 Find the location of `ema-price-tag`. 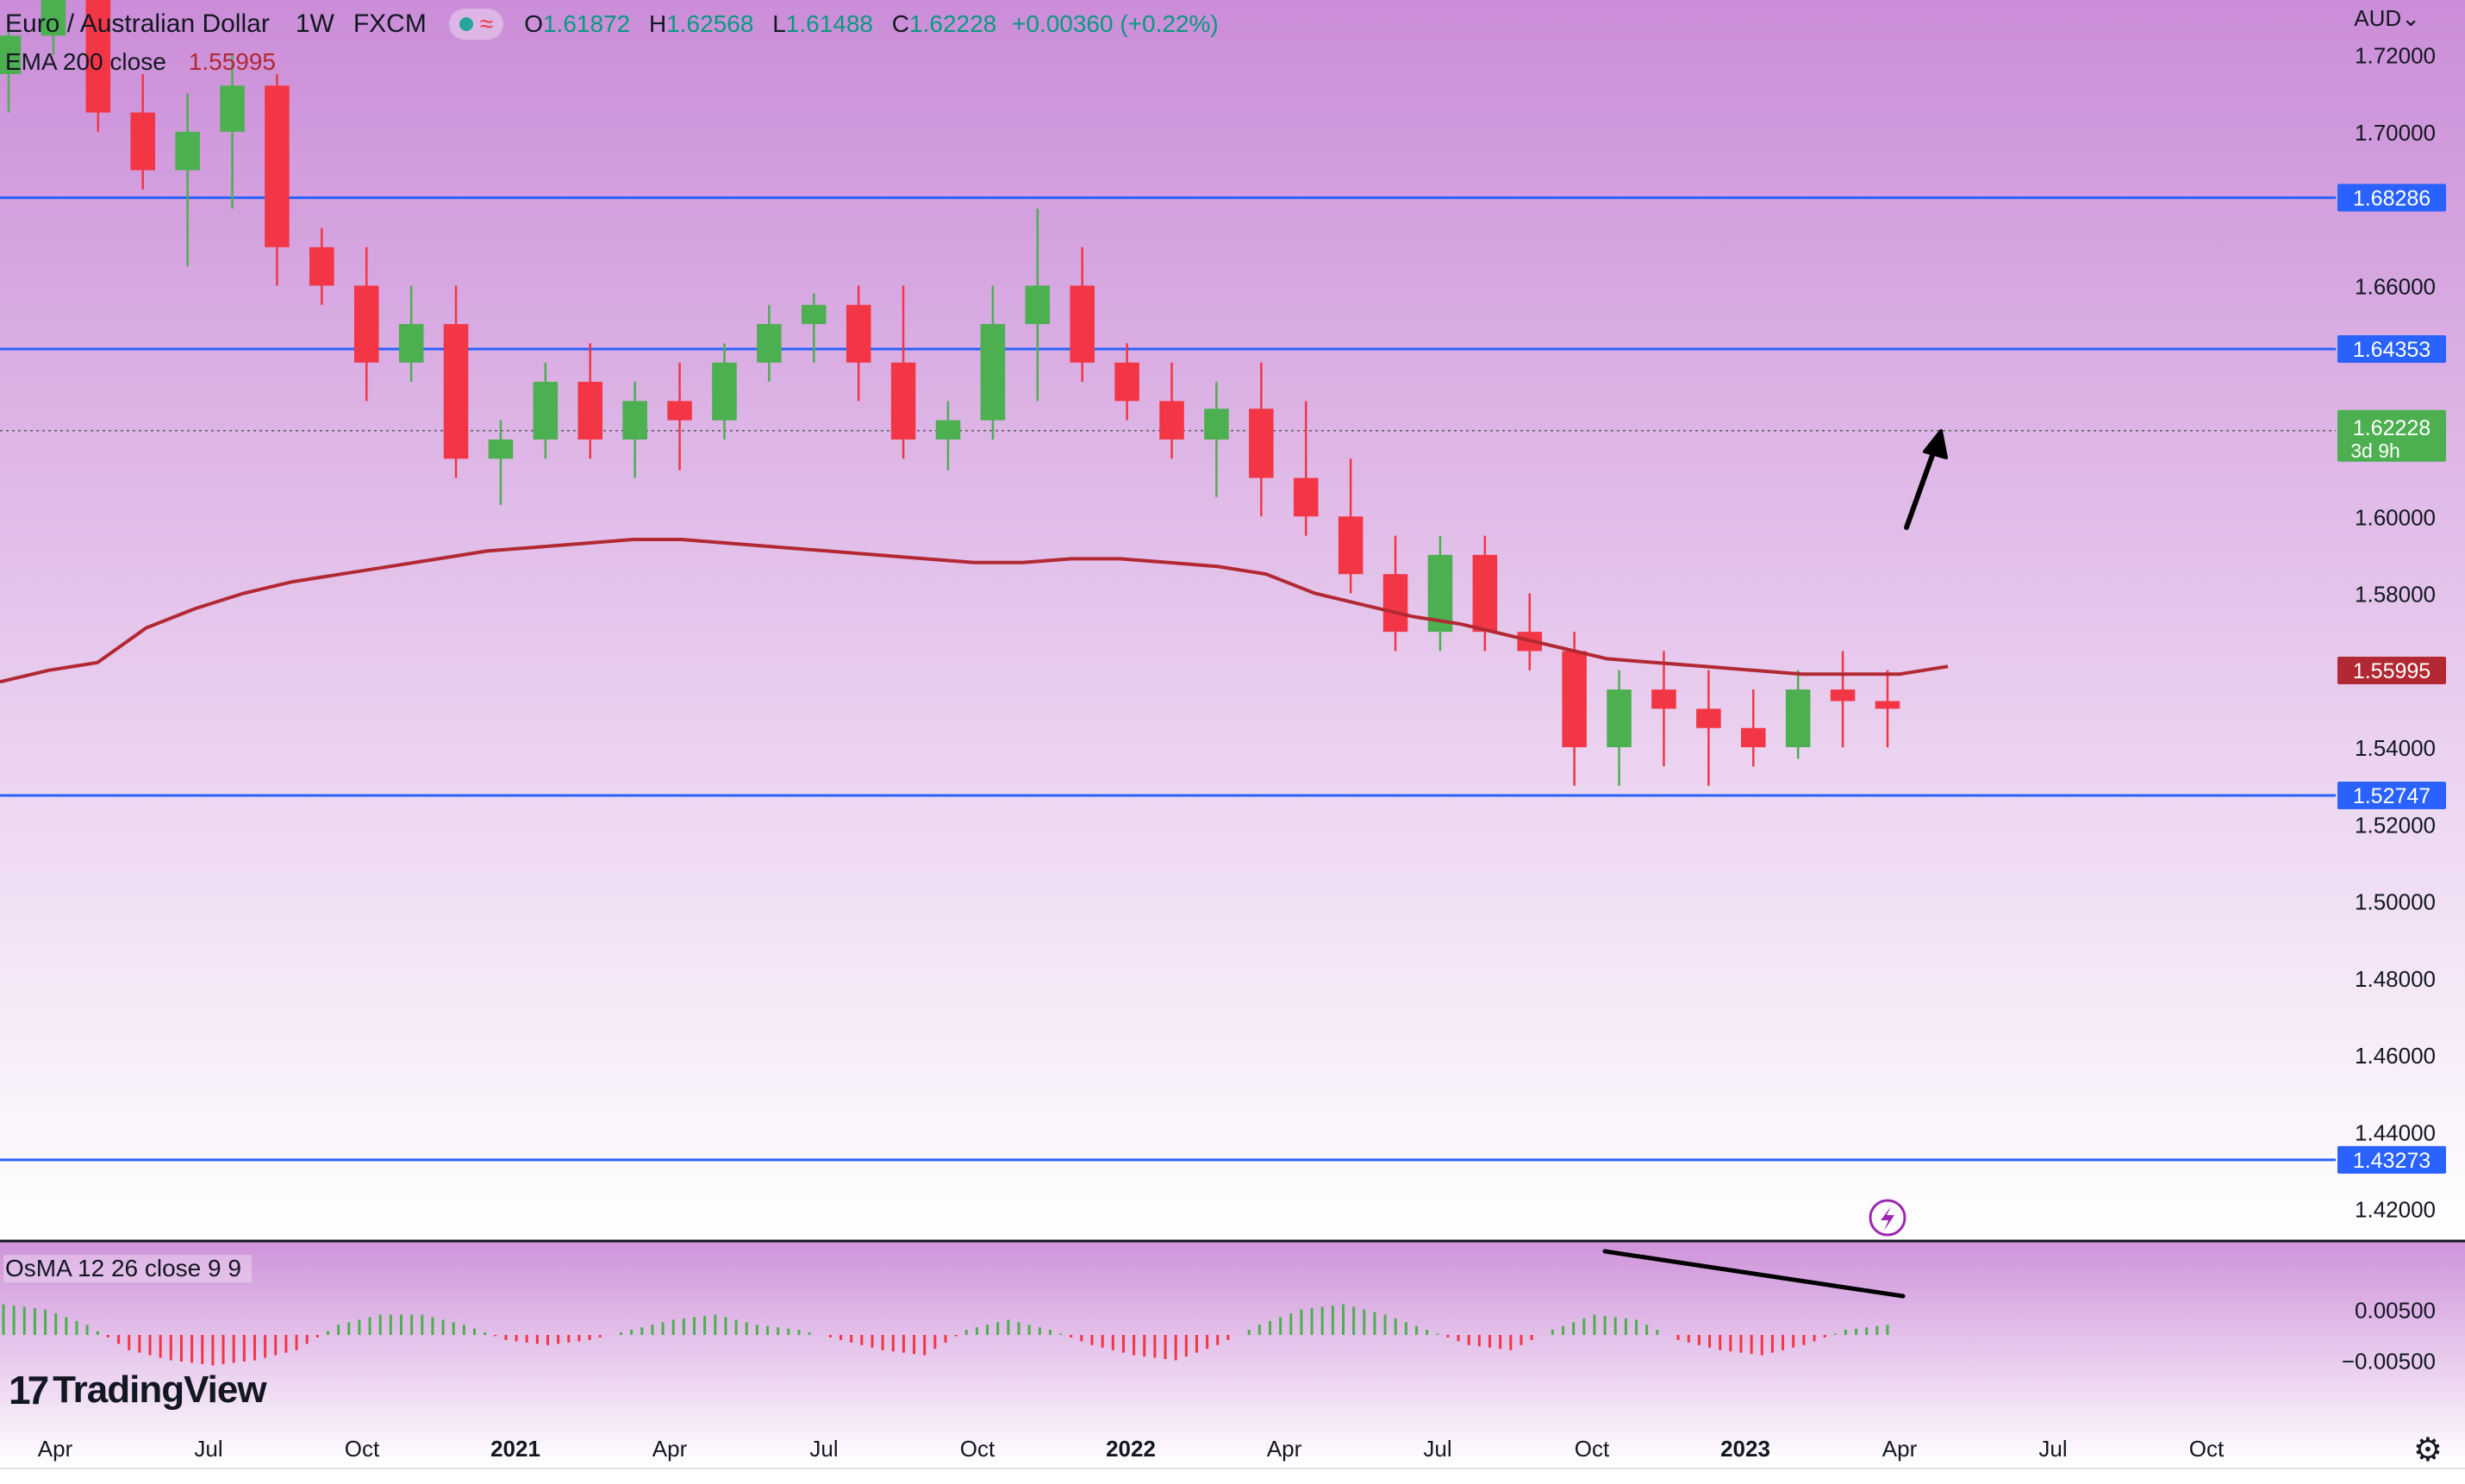

ema-price-tag is located at coordinates (2391, 671).